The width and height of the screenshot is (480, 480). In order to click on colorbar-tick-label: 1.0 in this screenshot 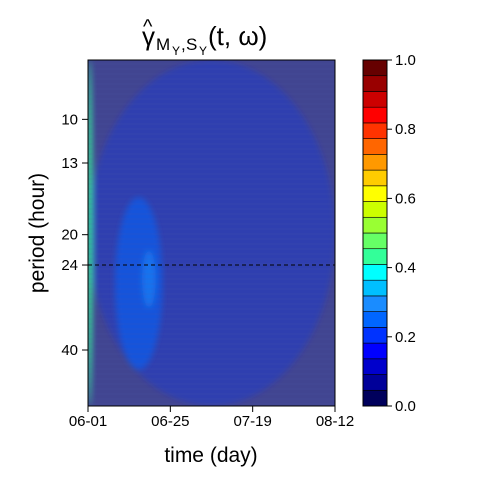, I will do `click(405, 60)`.